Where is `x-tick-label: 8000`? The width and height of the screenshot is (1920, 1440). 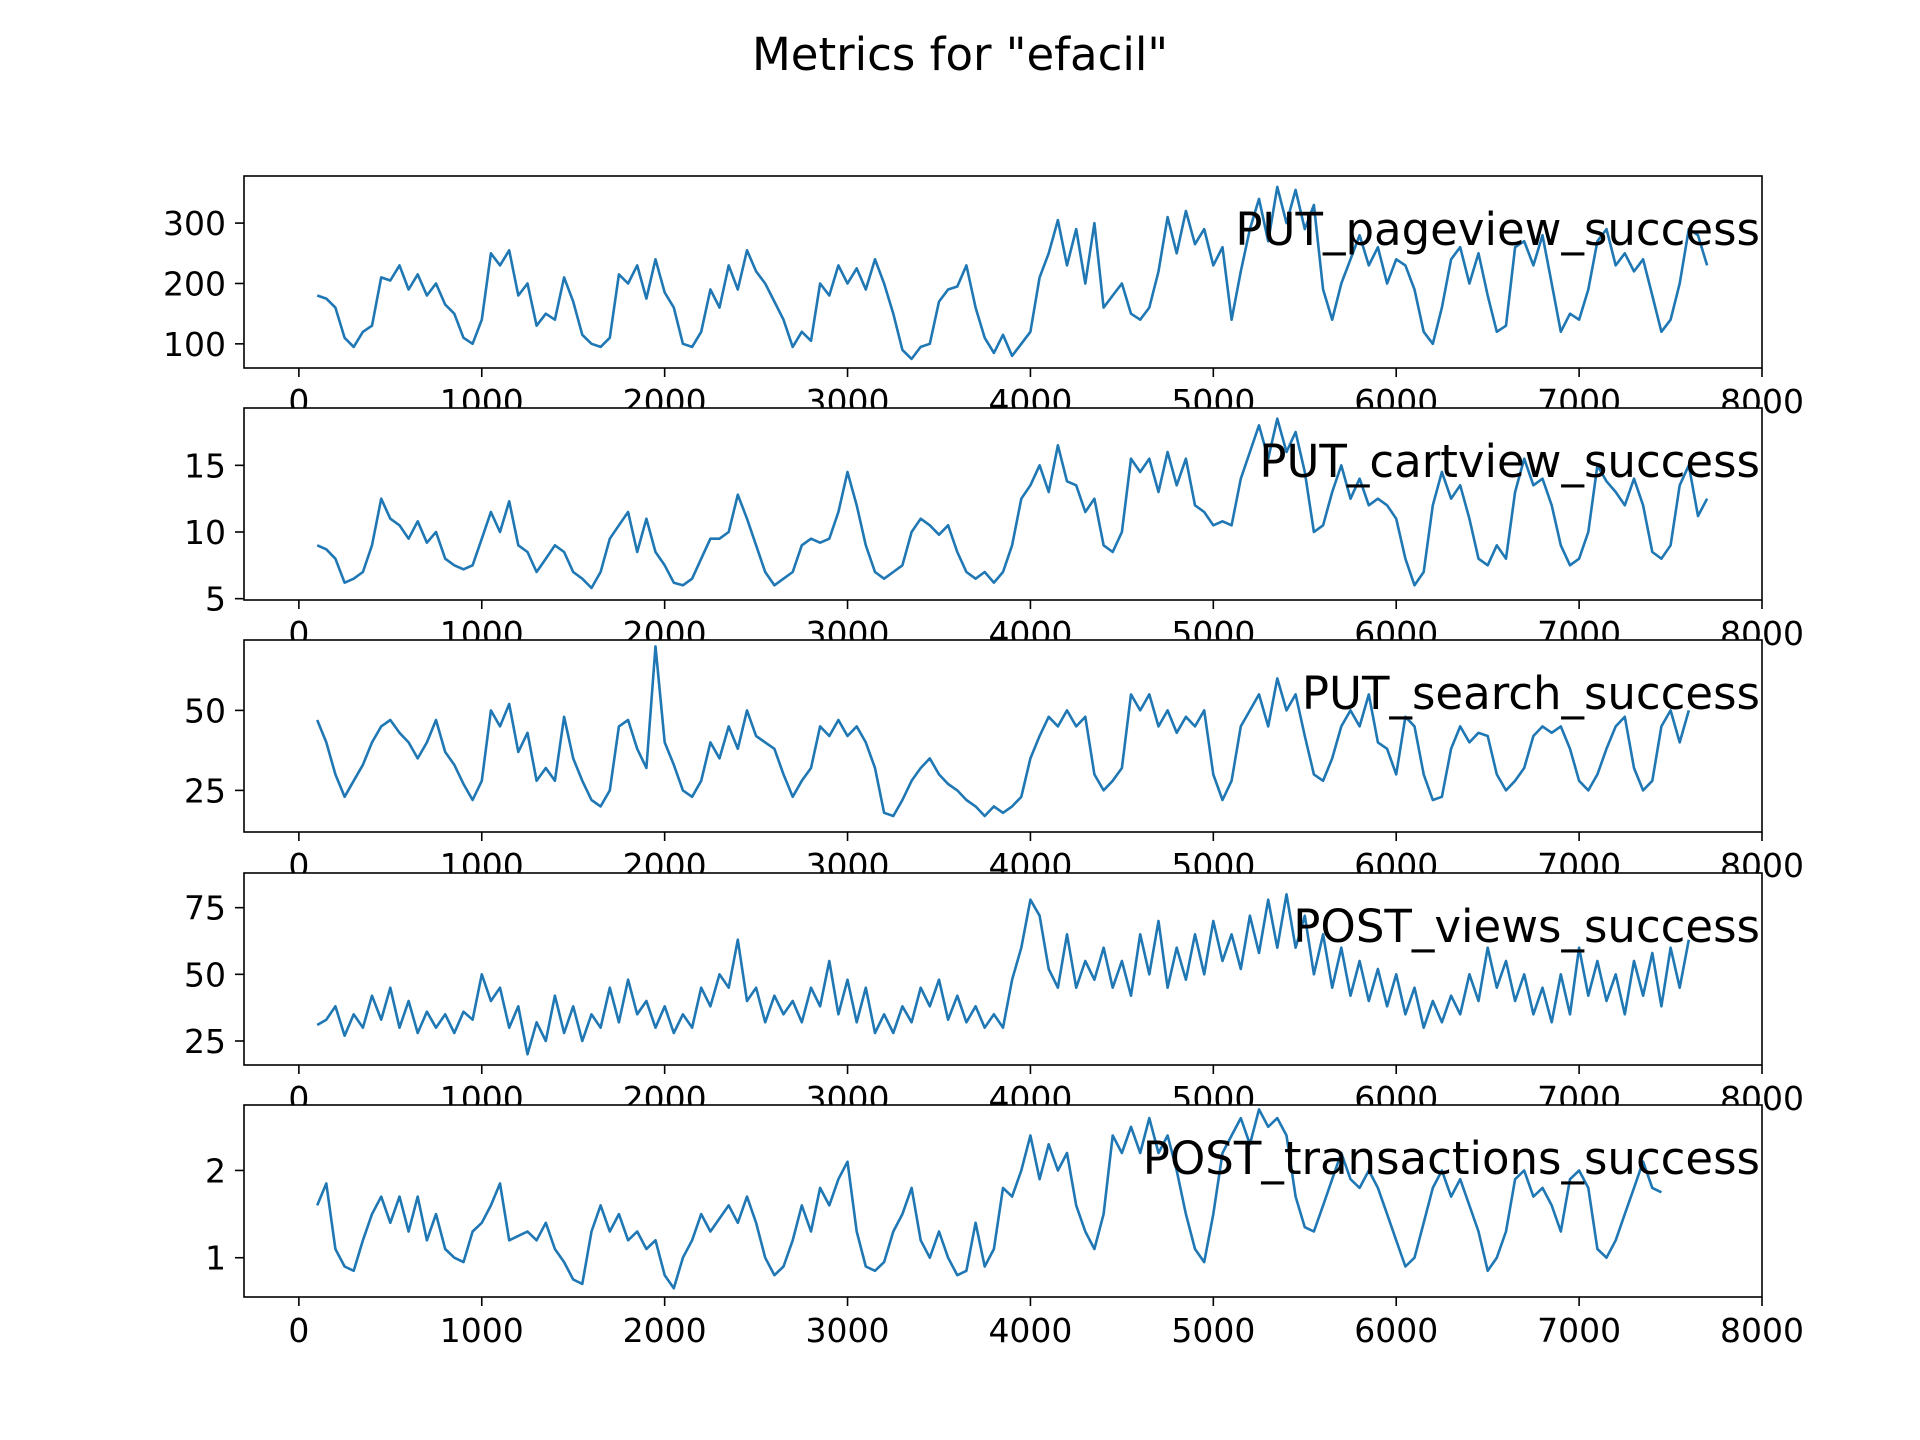 x-tick-label: 8000 is located at coordinates (1762, 1330).